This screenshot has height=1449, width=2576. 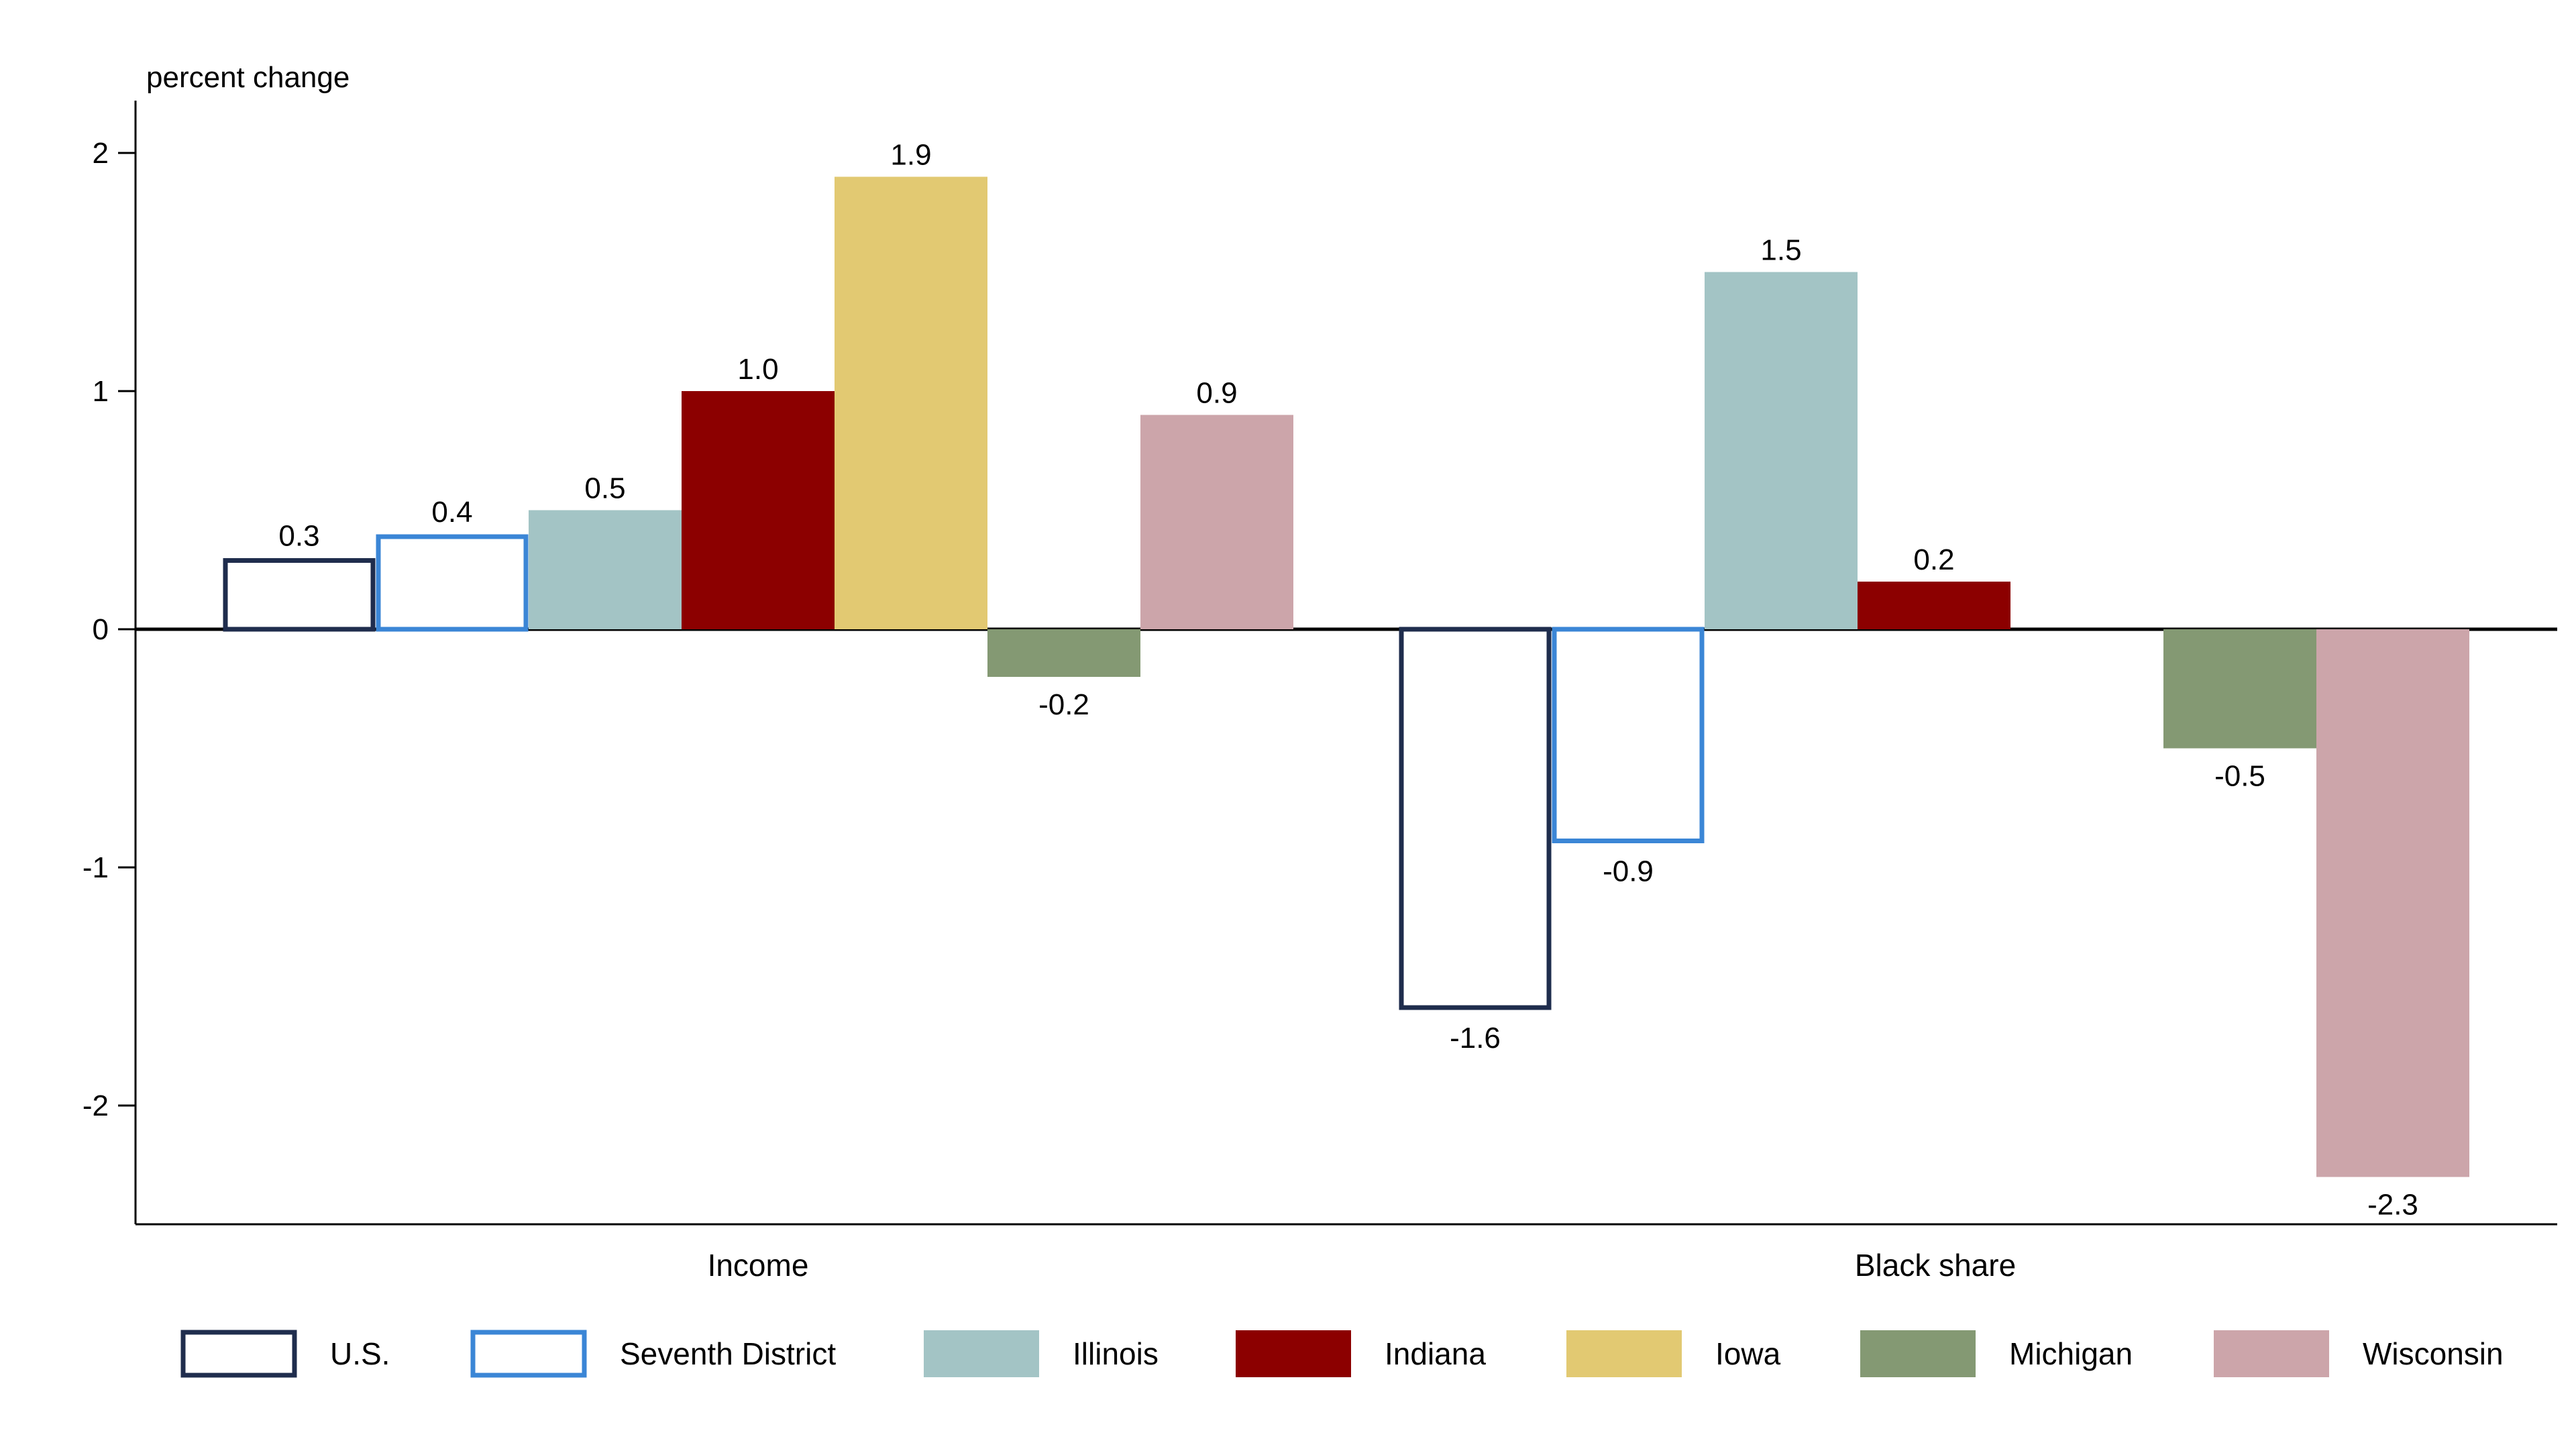 What do you see at coordinates (2071, 1353) in the screenshot?
I see `legend-label: Michigan` at bounding box center [2071, 1353].